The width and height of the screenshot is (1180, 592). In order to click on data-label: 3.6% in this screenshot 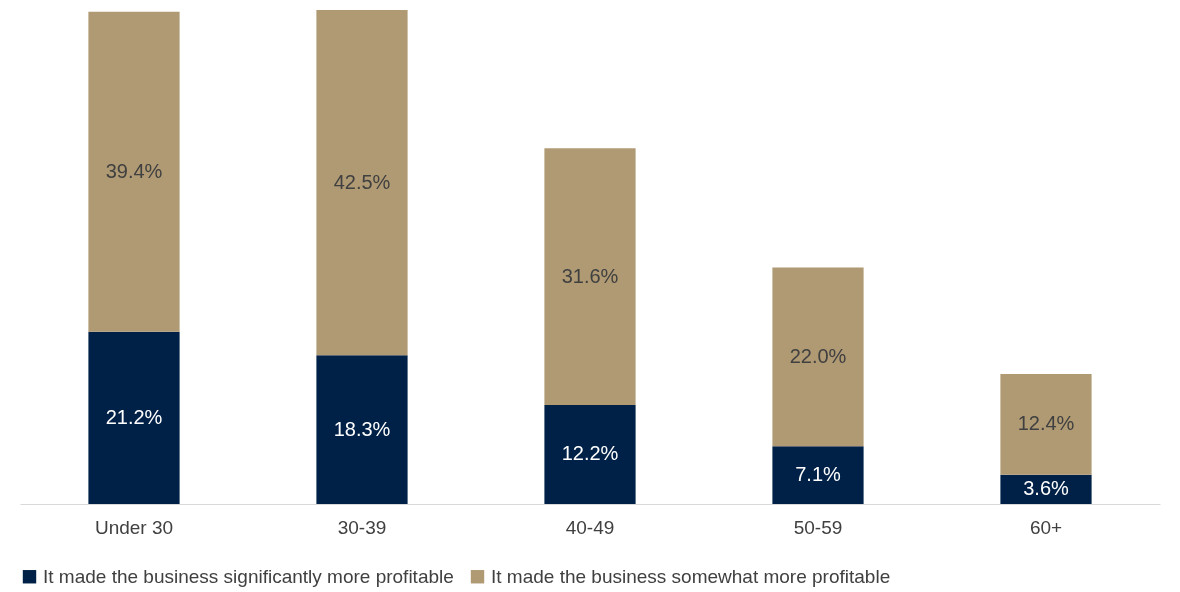, I will do `click(1046, 488)`.